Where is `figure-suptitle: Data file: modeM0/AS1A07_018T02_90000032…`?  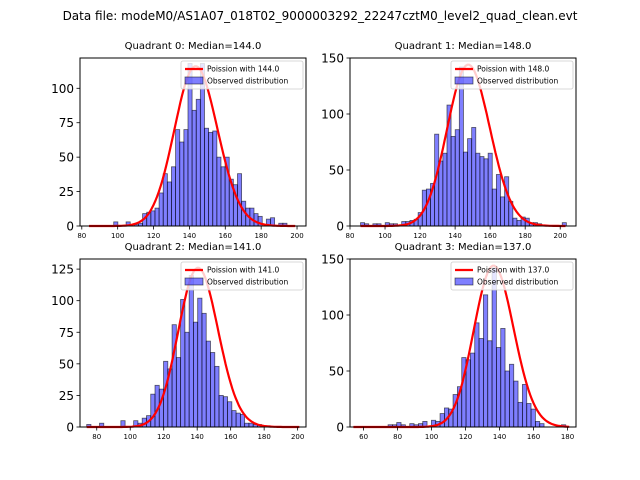 figure-suptitle: Data file: modeM0/AS1A07_018T02_90000032… is located at coordinates (320, 16).